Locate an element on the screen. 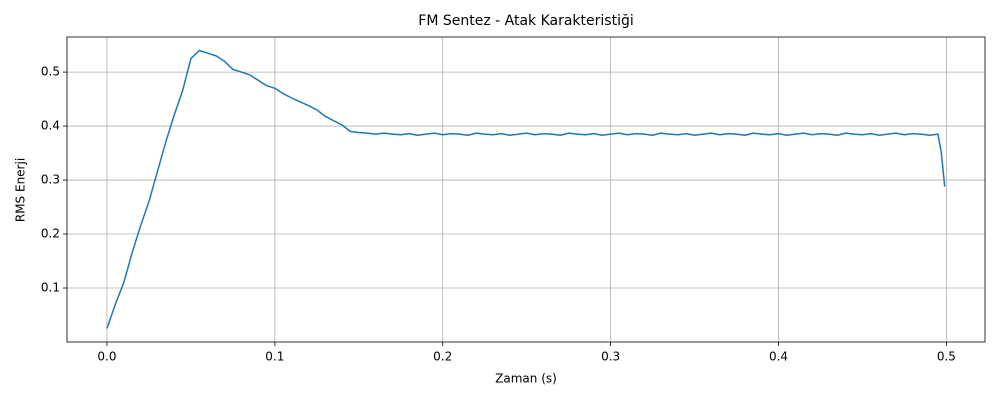 The image size is (1000, 400). x-tick-label: 0.4 is located at coordinates (778, 357).